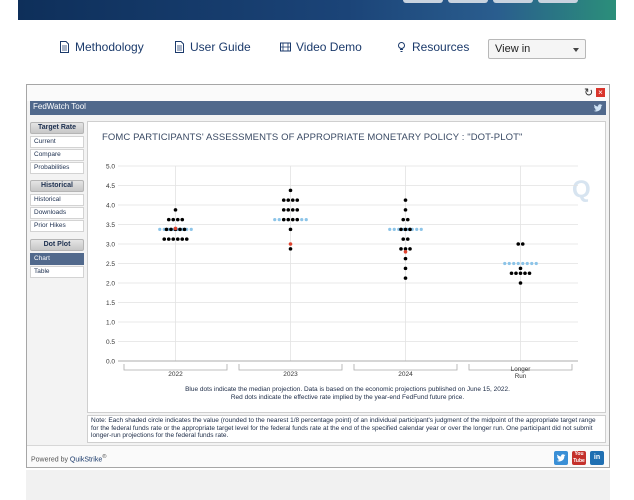 The width and height of the screenshot is (634, 500). I want to click on linkedin-icon: in, so click(597, 458).